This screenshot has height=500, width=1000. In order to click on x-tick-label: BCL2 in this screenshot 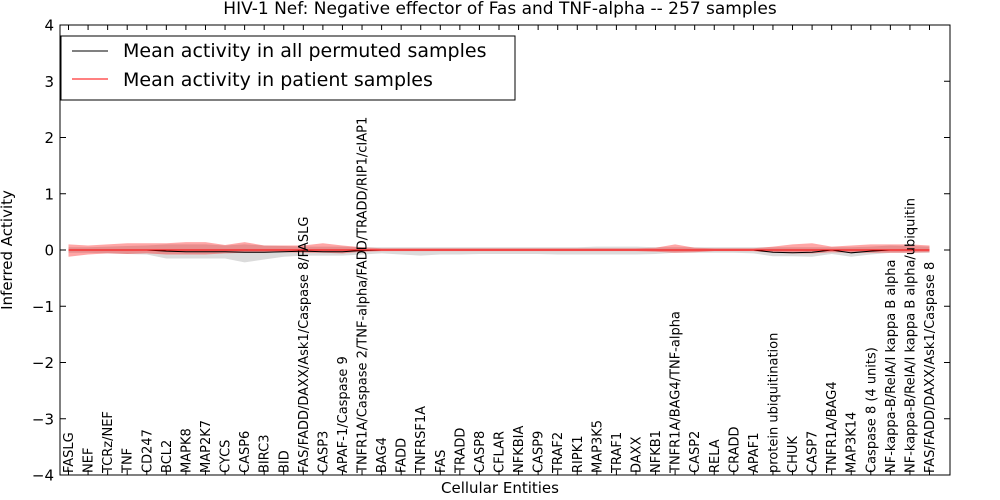, I will do `click(167, 456)`.